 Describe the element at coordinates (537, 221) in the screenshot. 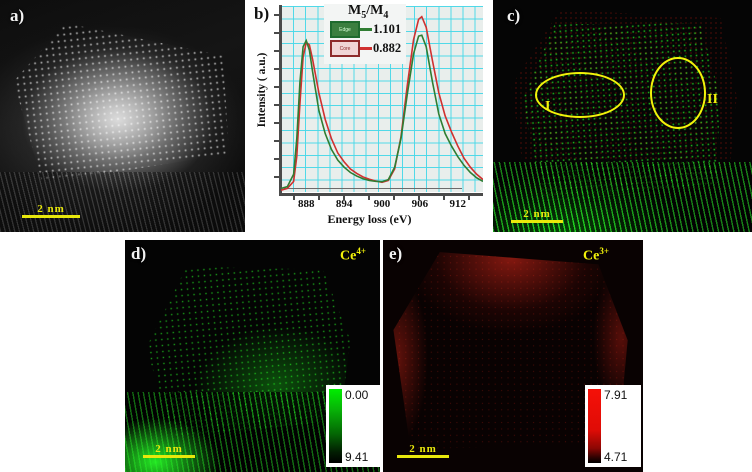

I see `panel-c-scalebar-bar` at that location.